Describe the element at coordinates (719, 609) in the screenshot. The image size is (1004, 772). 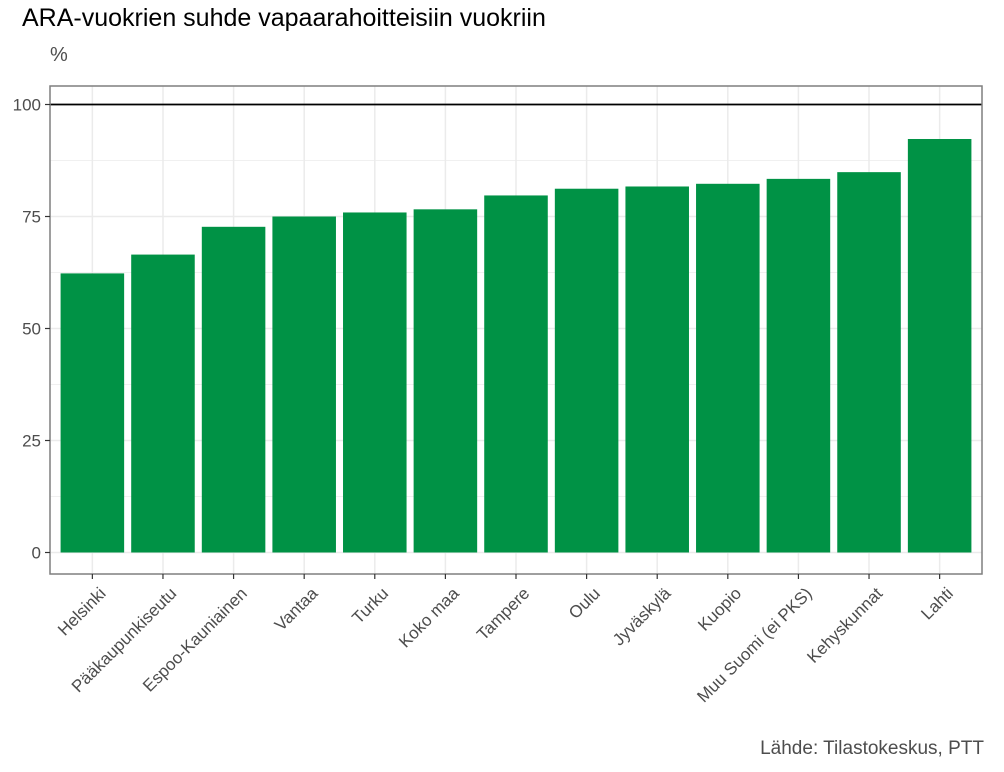
I see `x-tick-label: Kuopio` at that location.